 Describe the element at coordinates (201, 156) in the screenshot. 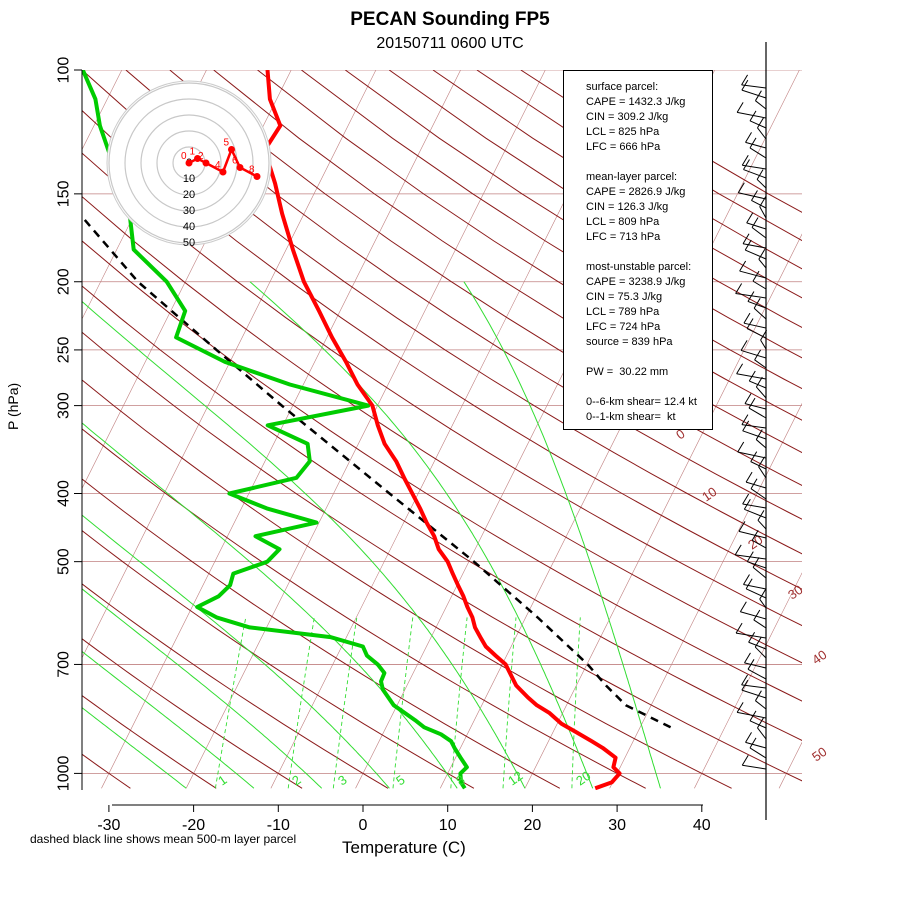

I see `hodograph-point-label: 2` at that location.